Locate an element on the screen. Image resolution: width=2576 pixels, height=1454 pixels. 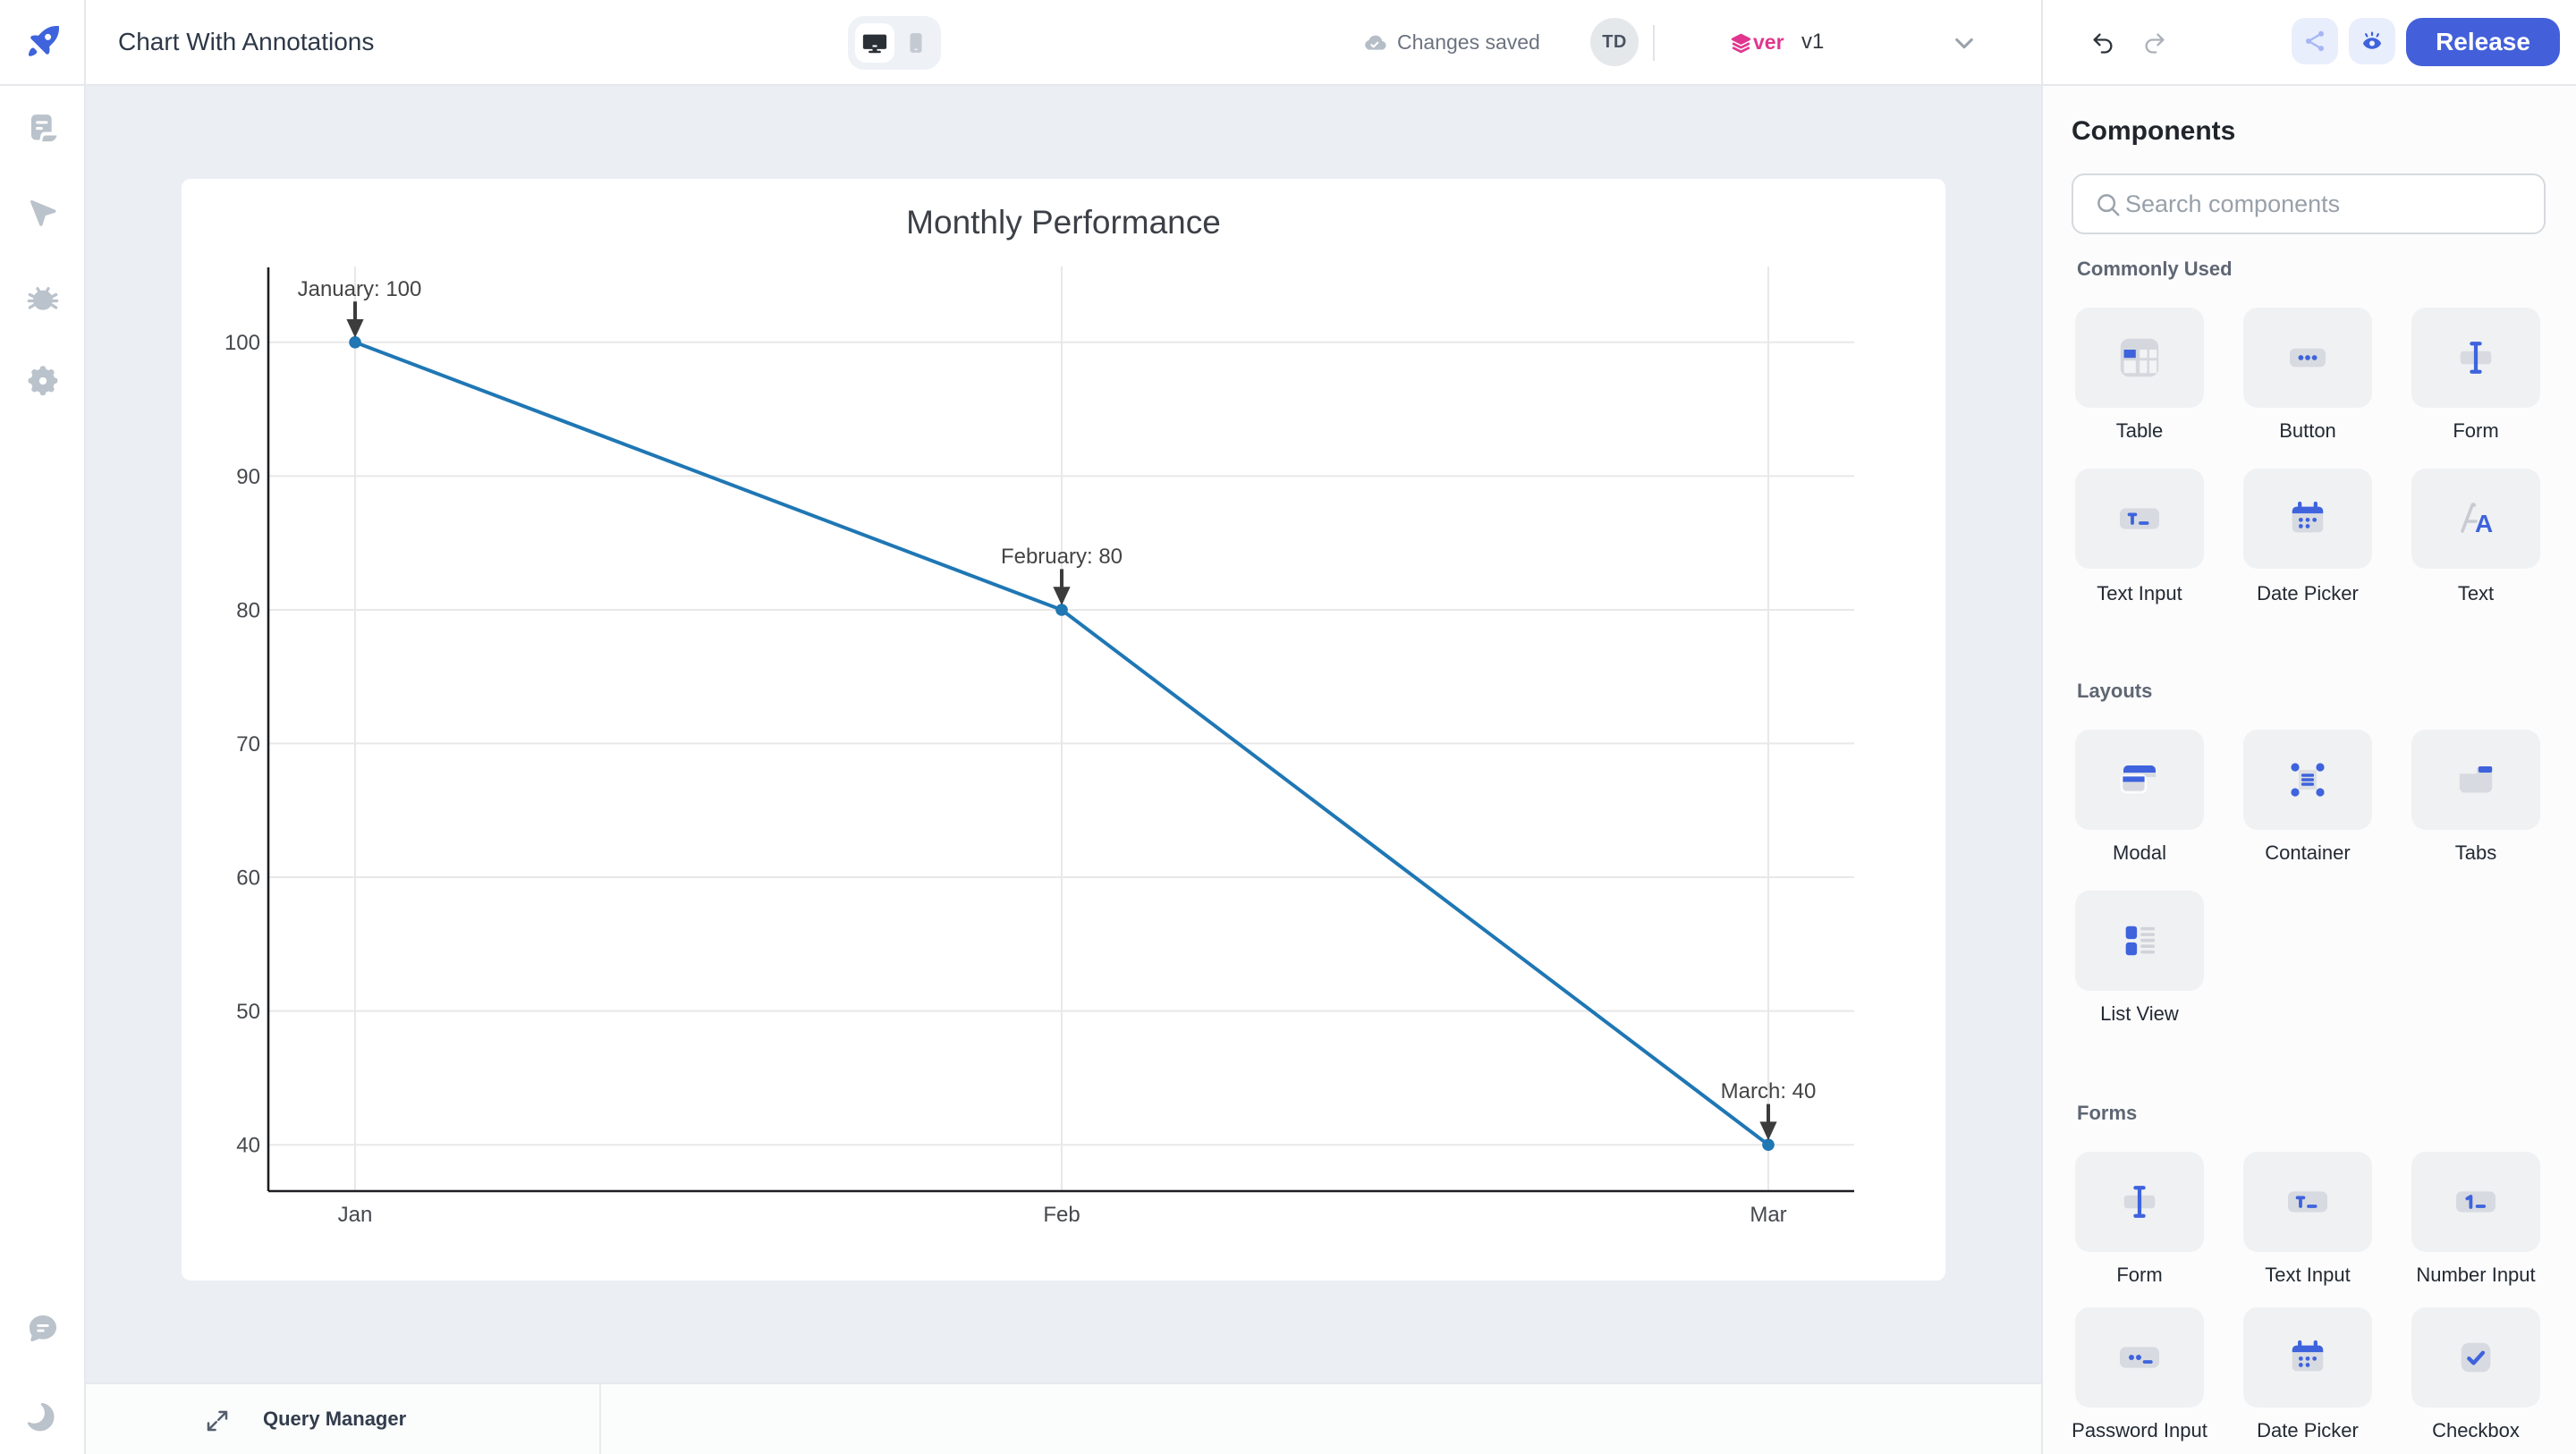
svg-text: March: 40 is located at coordinates (1769, 1091).